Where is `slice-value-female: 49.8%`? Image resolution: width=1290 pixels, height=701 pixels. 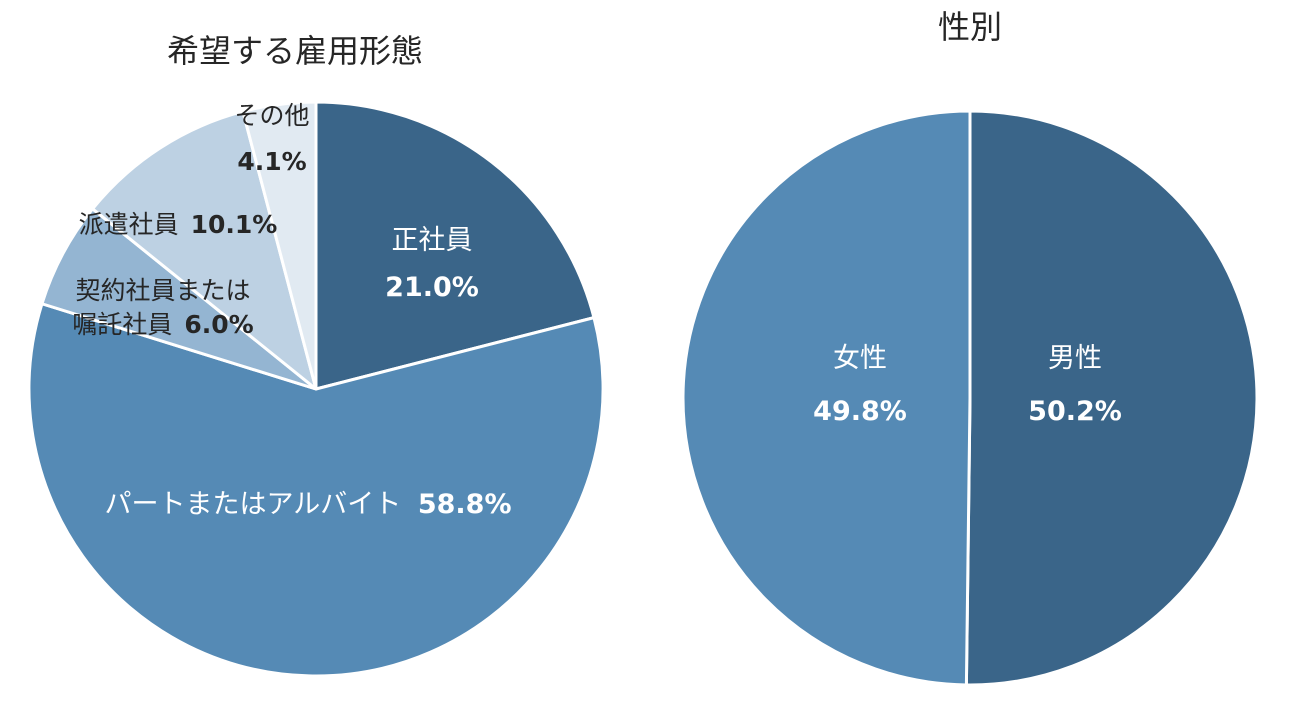 slice-value-female: 49.8% is located at coordinates (860, 411).